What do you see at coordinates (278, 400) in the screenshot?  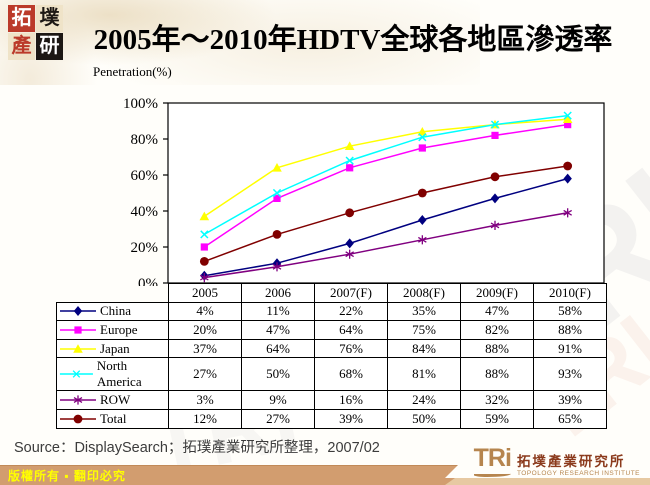 I see `value-cell: 9%` at bounding box center [278, 400].